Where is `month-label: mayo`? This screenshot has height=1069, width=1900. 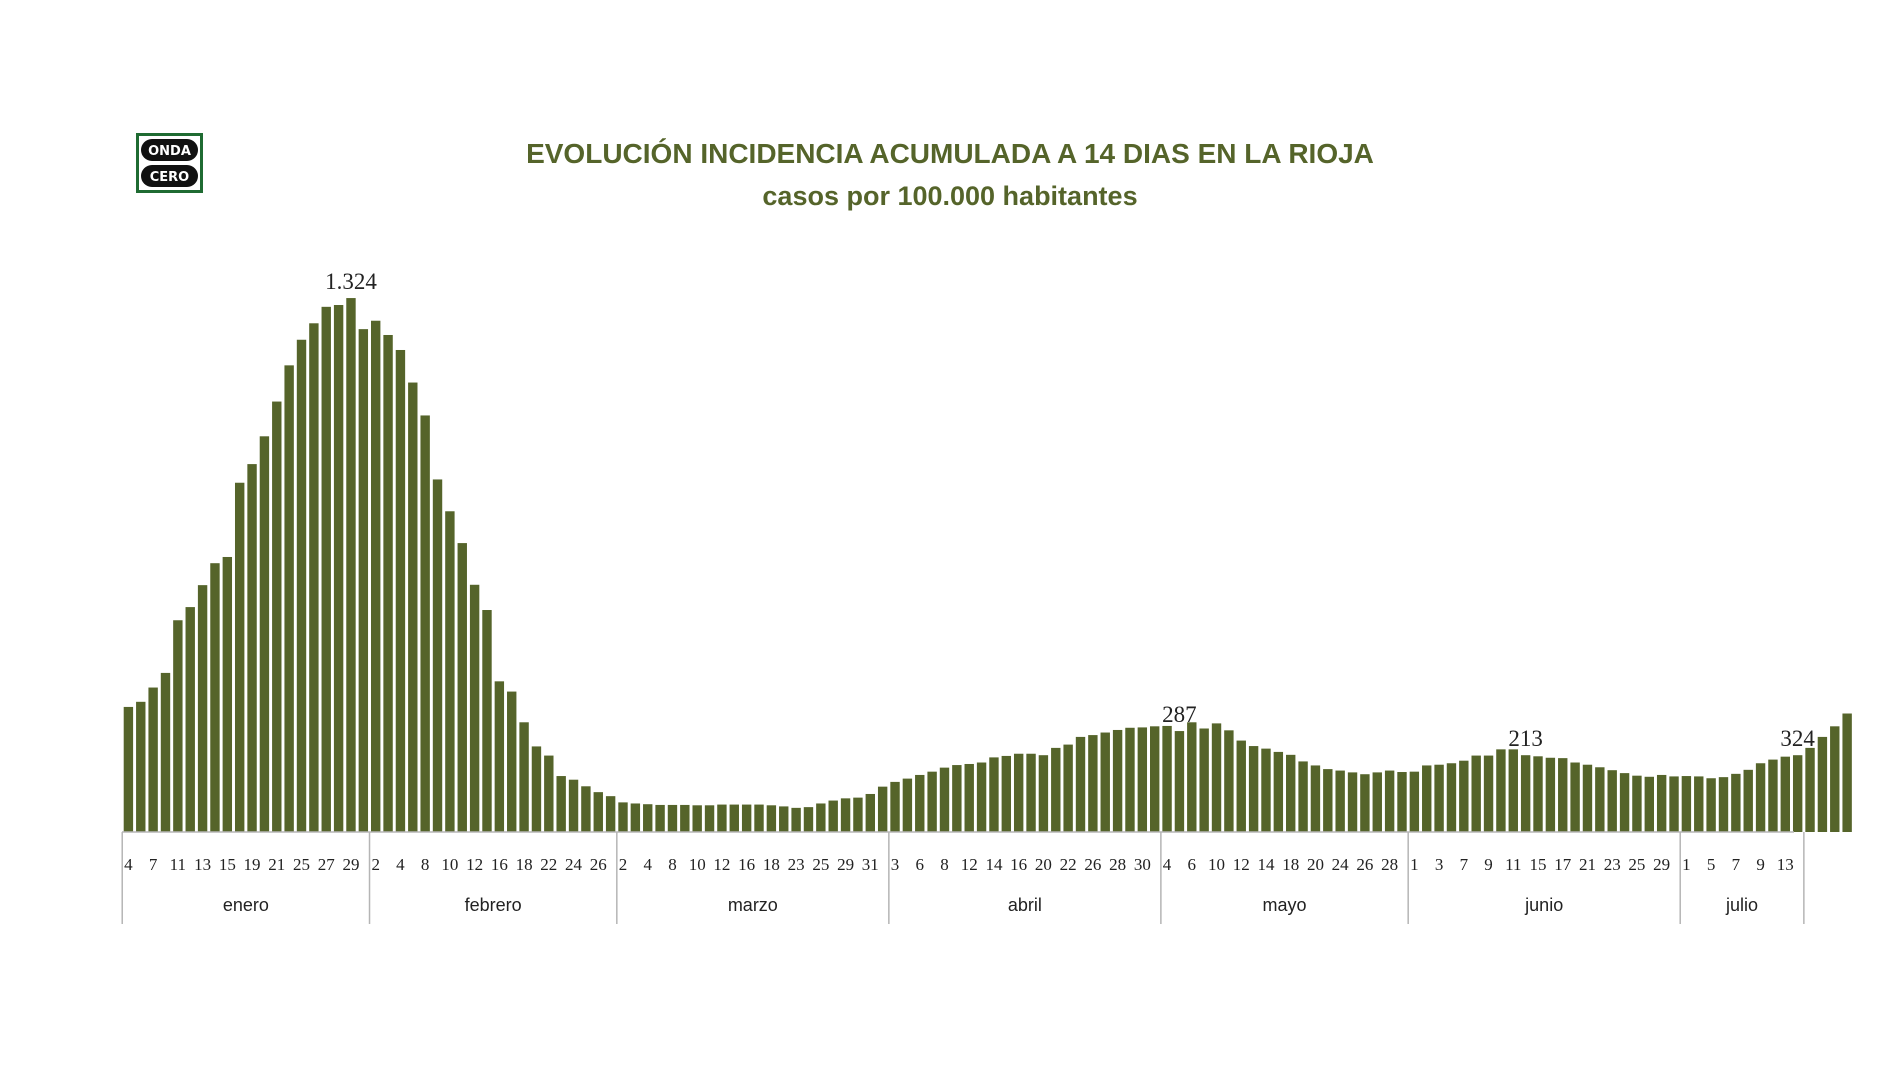 month-label: mayo is located at coordinates (1285, 905).